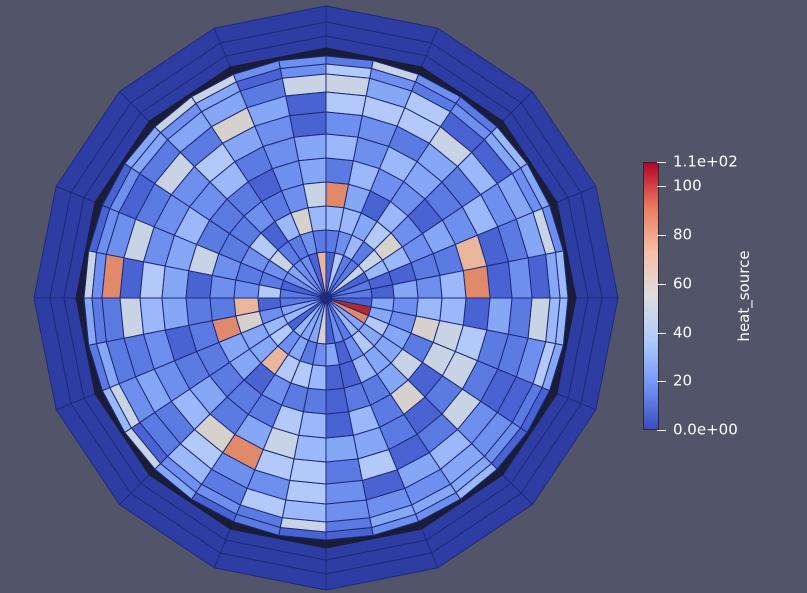 This screenshot has height=593, width=807. I want to click on mesh-center-cell, so click(321, 275).